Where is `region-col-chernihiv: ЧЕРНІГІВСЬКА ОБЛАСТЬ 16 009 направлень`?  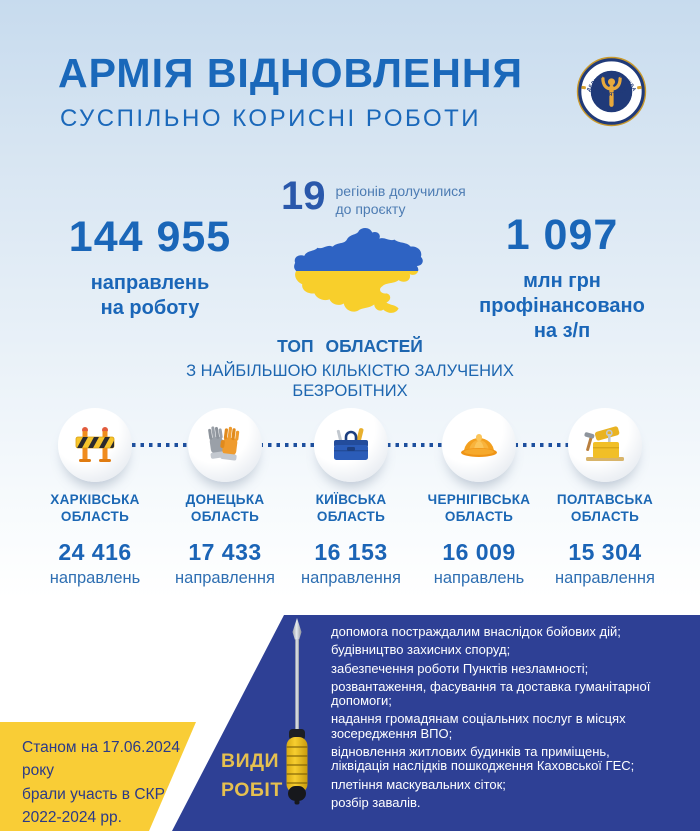
region-col-chernihiv: ЧЕРНІГІВСЬКА ОБЛАСТЬ 16 009 направлень is located at coordinates (479, 540).